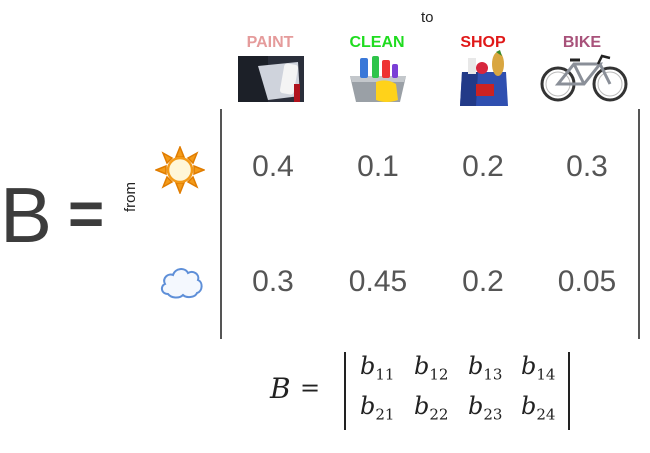 Image resolution: width=650 pixels, height=453 pixels. I want to click on shopping-bag-icon, so click(484, 78).